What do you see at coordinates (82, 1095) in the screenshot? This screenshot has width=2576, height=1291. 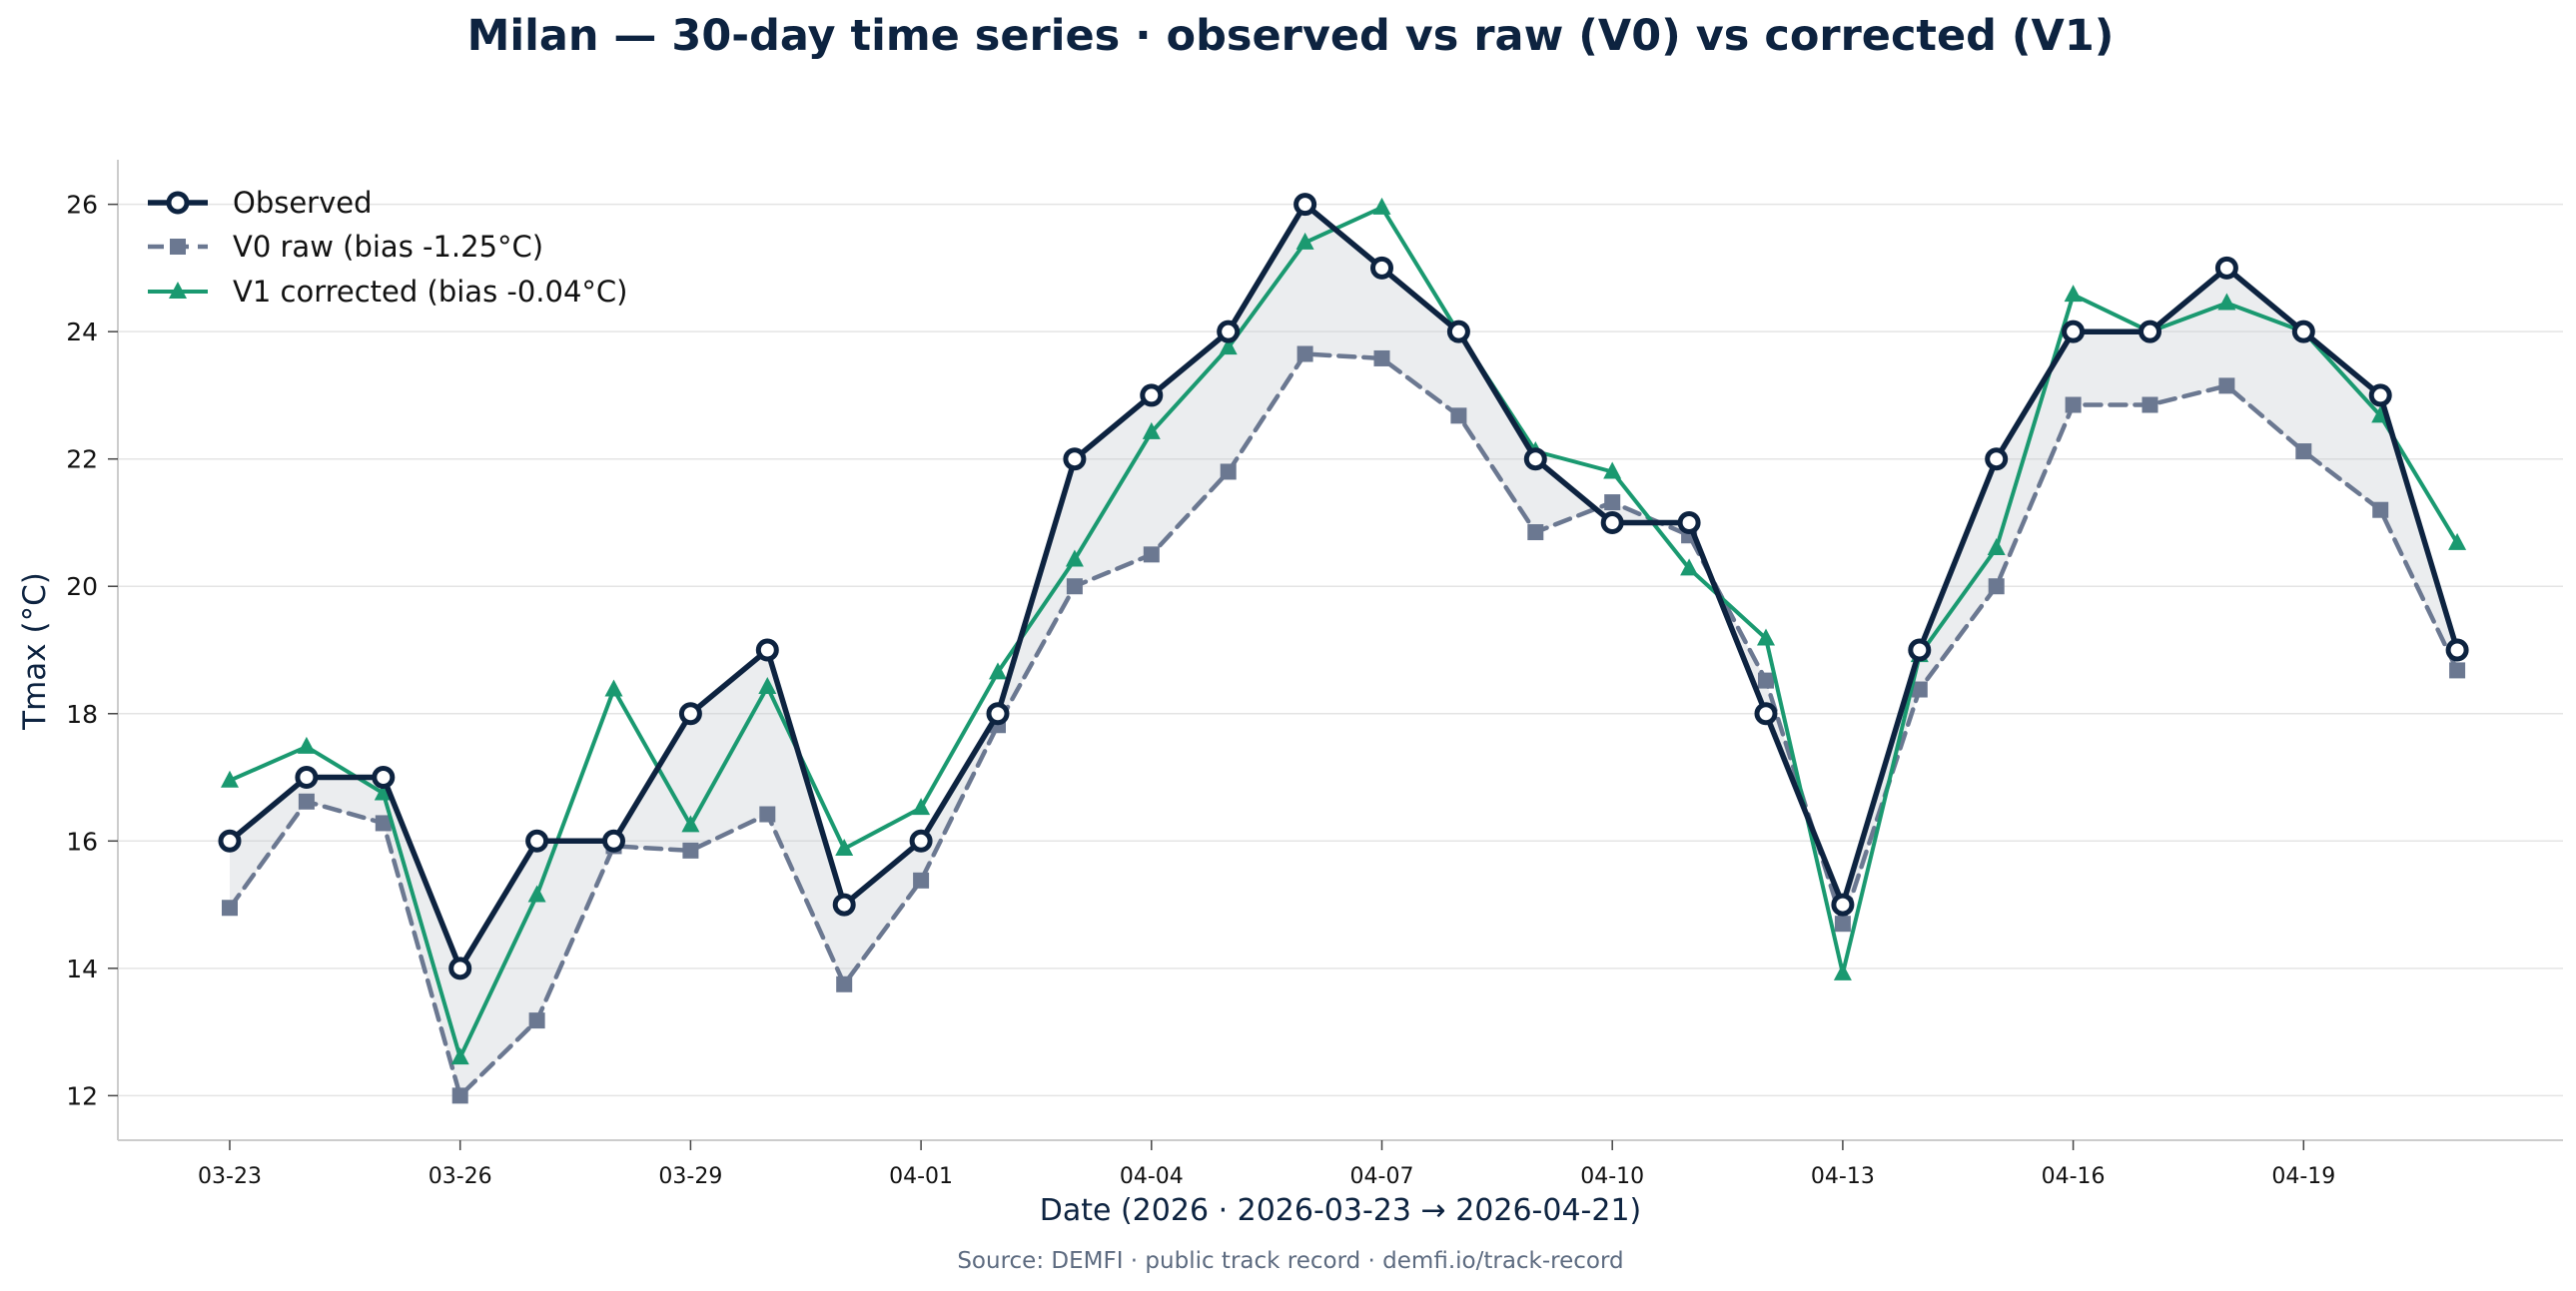 I see `y-tick-label: 12` at bounding box center [82, 1095].